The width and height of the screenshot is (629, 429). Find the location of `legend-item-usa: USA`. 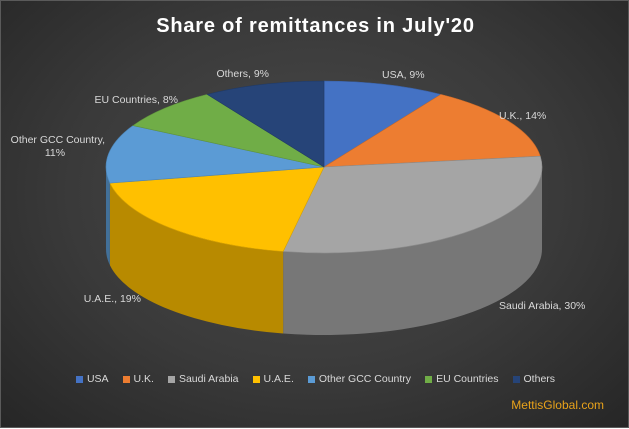

legend-item-usa: USA is located at coordinates (92, 379).